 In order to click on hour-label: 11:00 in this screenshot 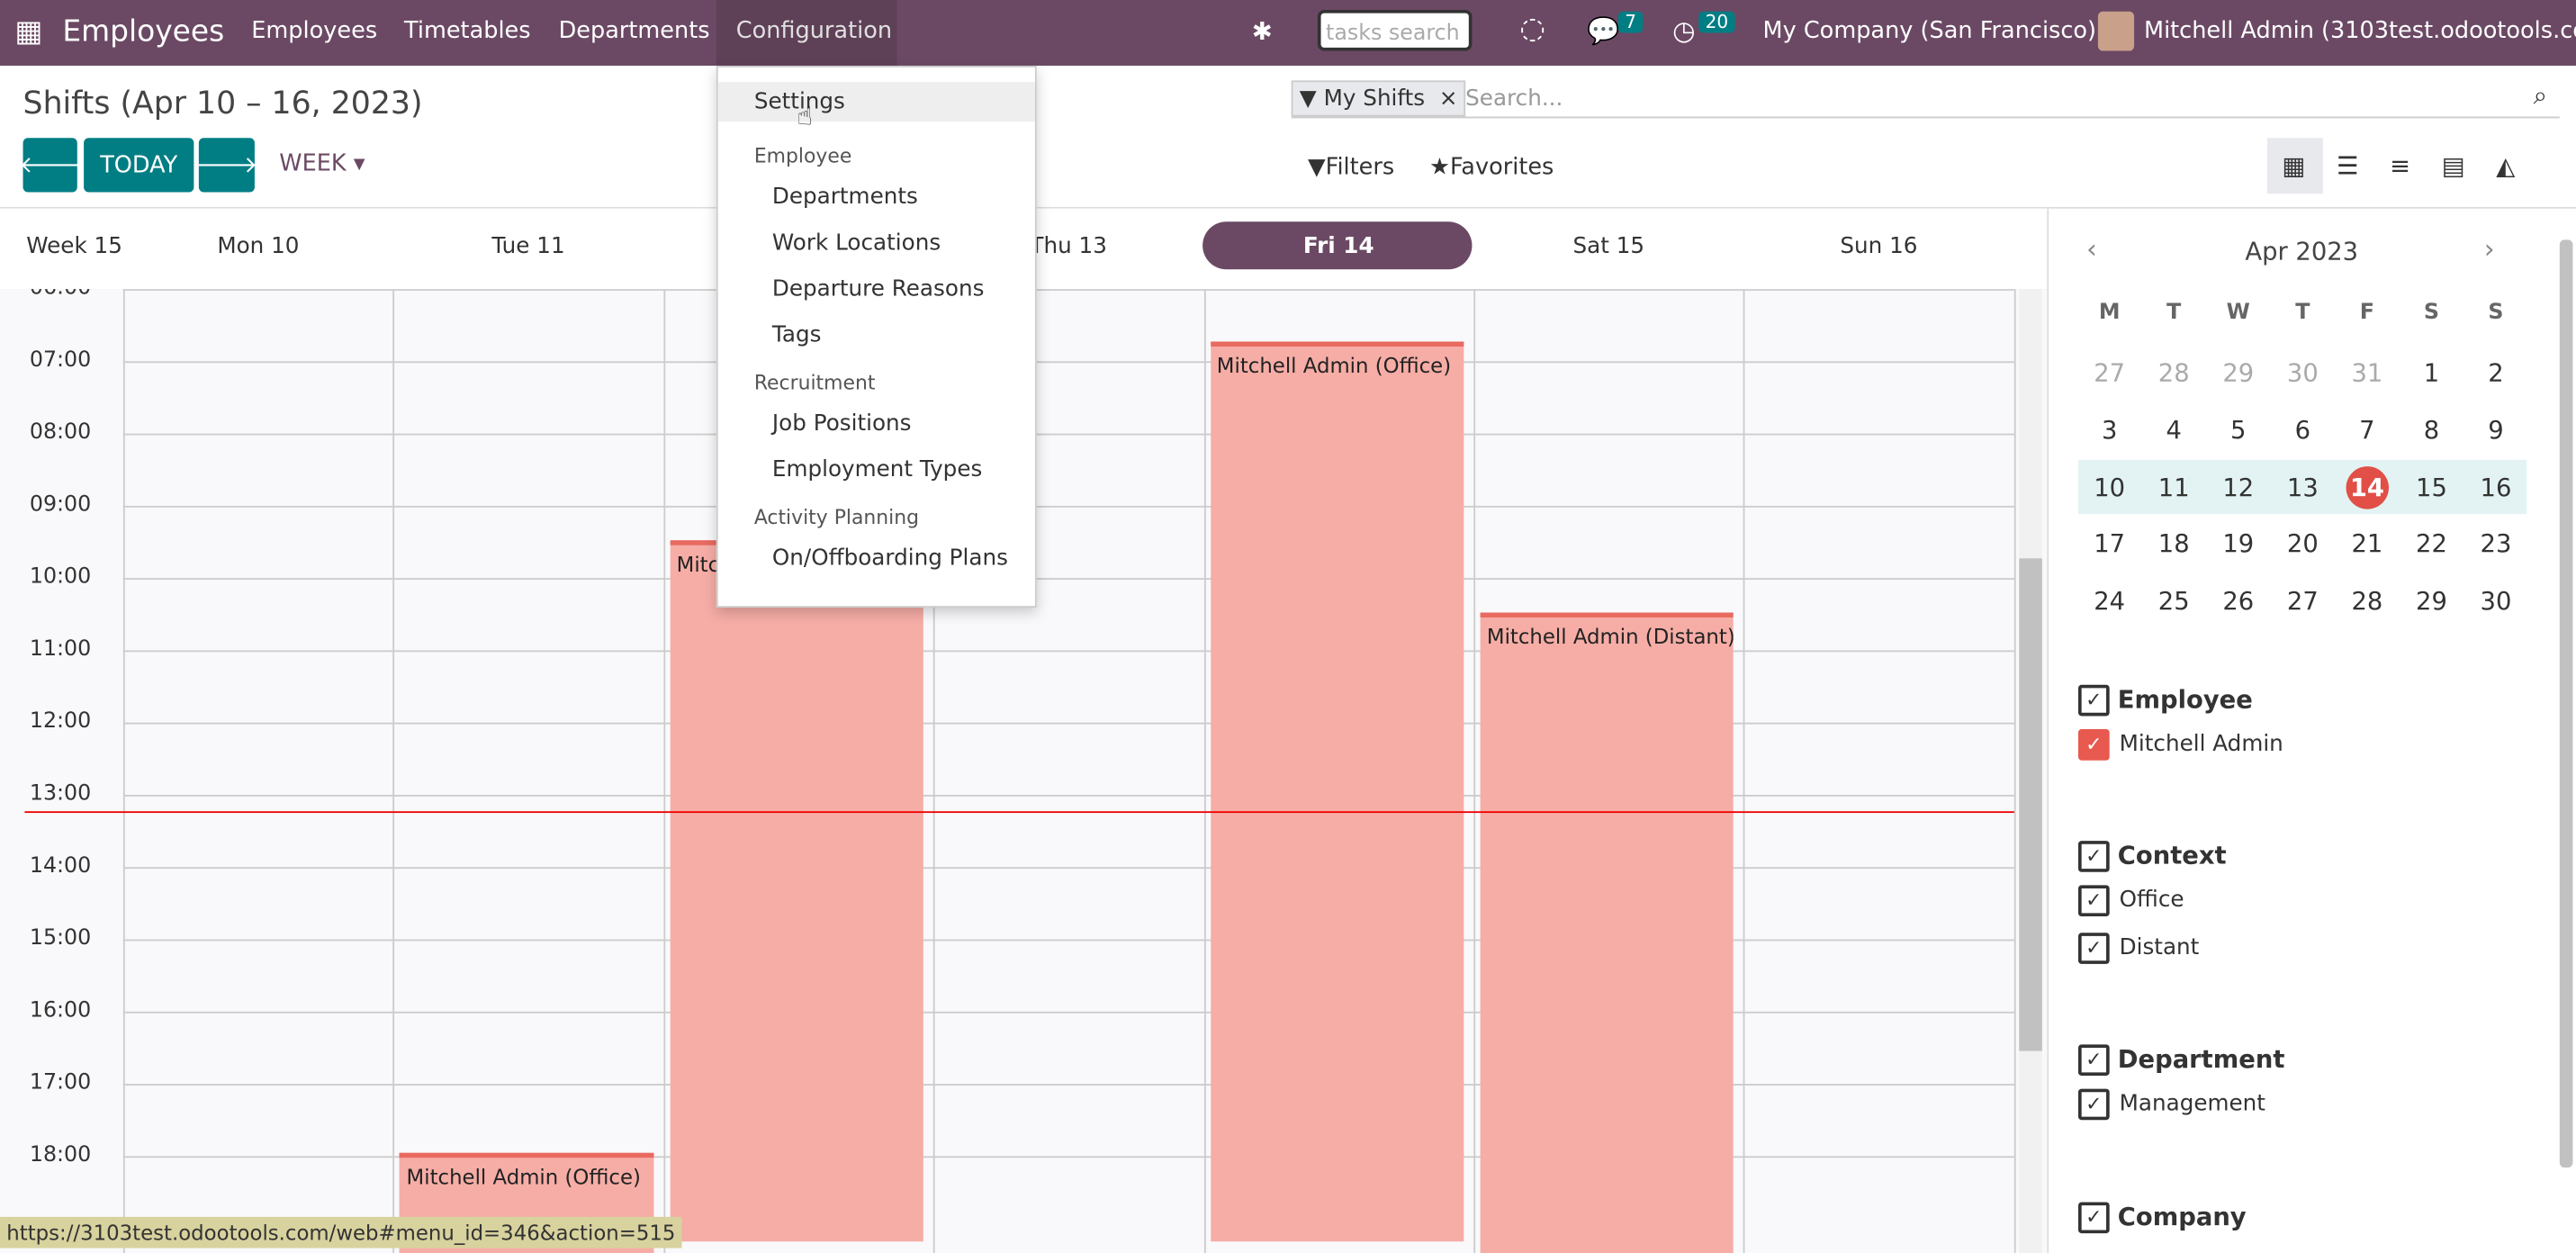, I will do `click(60, 650)`.